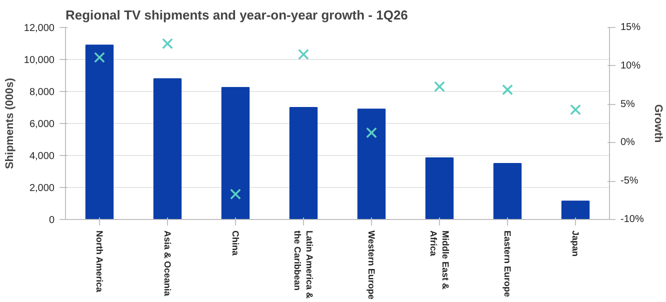 Image resolution: width=666 pixels, height=302 pixels. Describe the element at coordinates (658, 124) in the screenshot. I see `y2-axis-title: Growth` at that location.